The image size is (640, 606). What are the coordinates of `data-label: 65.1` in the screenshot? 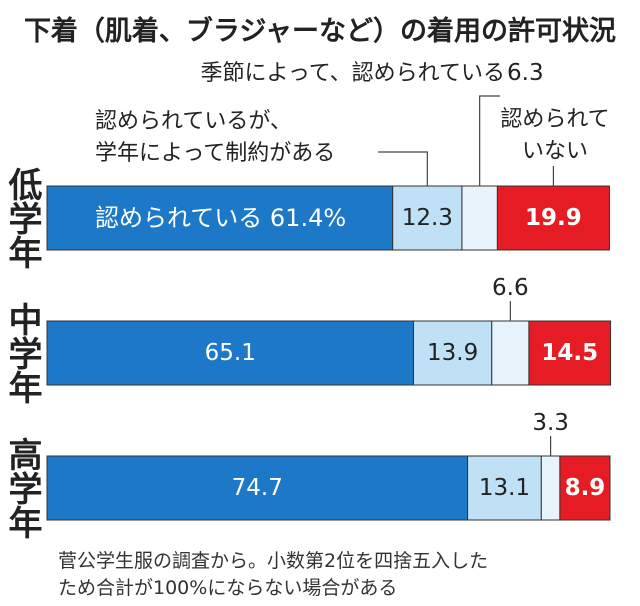 It's located at (230, 353).